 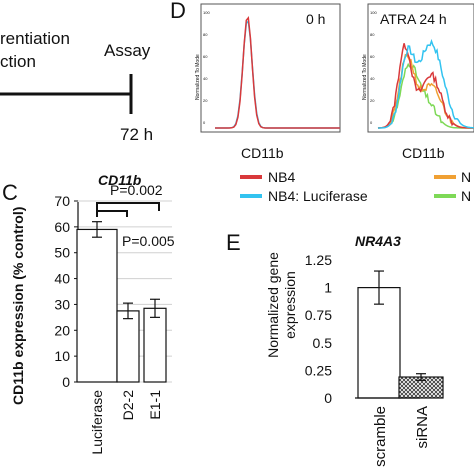 I want to click on chart-c-x-tick-label: D2-2, so click(x=128, y=405).